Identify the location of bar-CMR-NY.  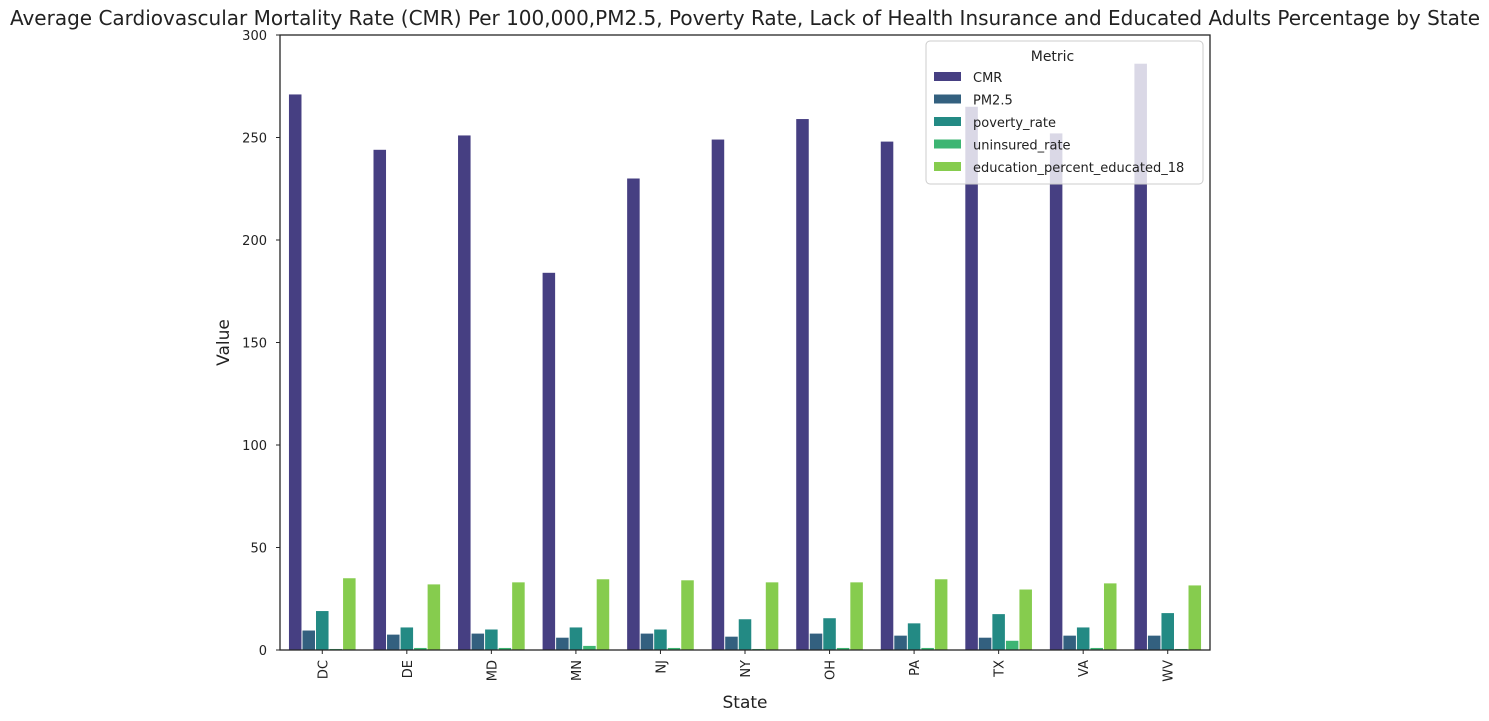
(718, 395).